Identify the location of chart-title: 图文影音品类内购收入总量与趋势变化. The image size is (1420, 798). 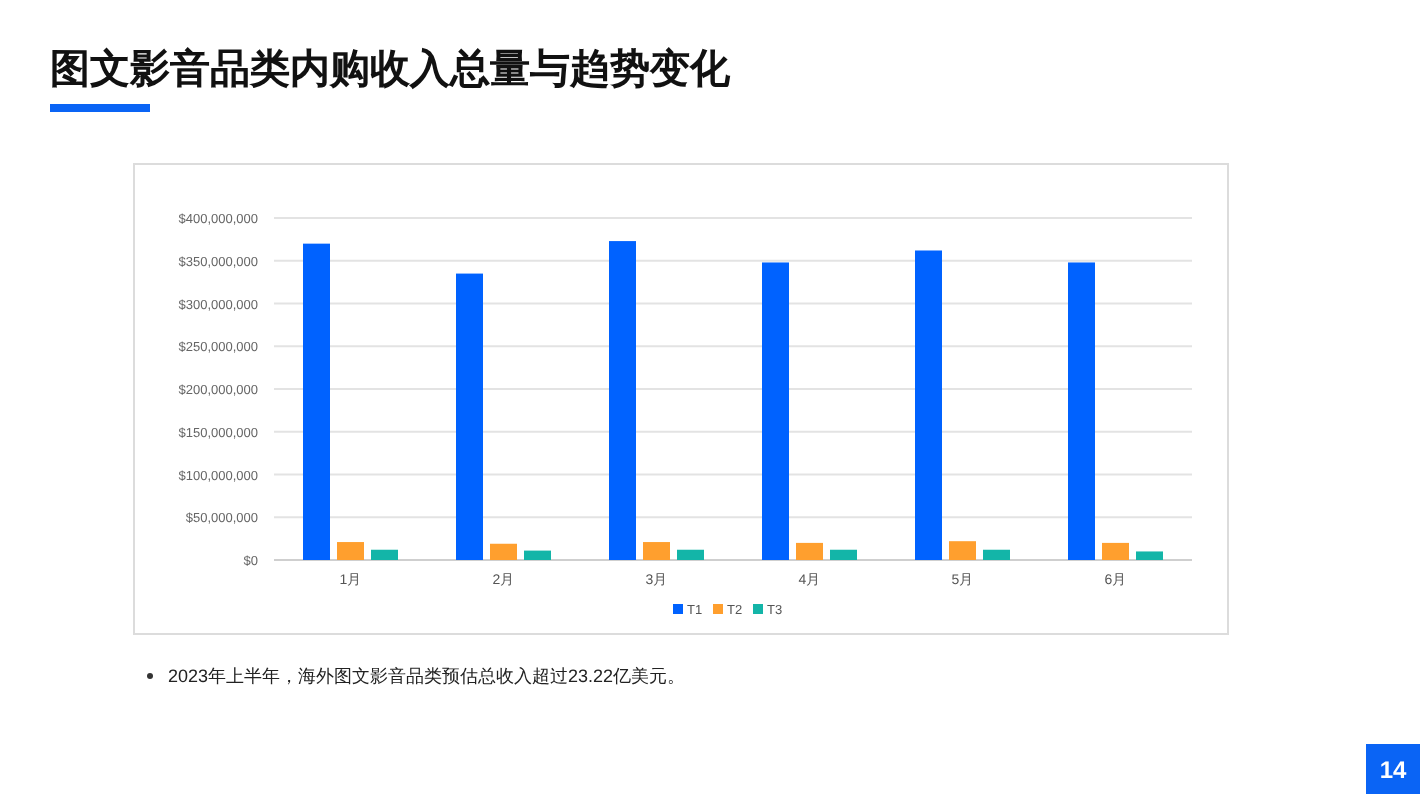
(391, 69).